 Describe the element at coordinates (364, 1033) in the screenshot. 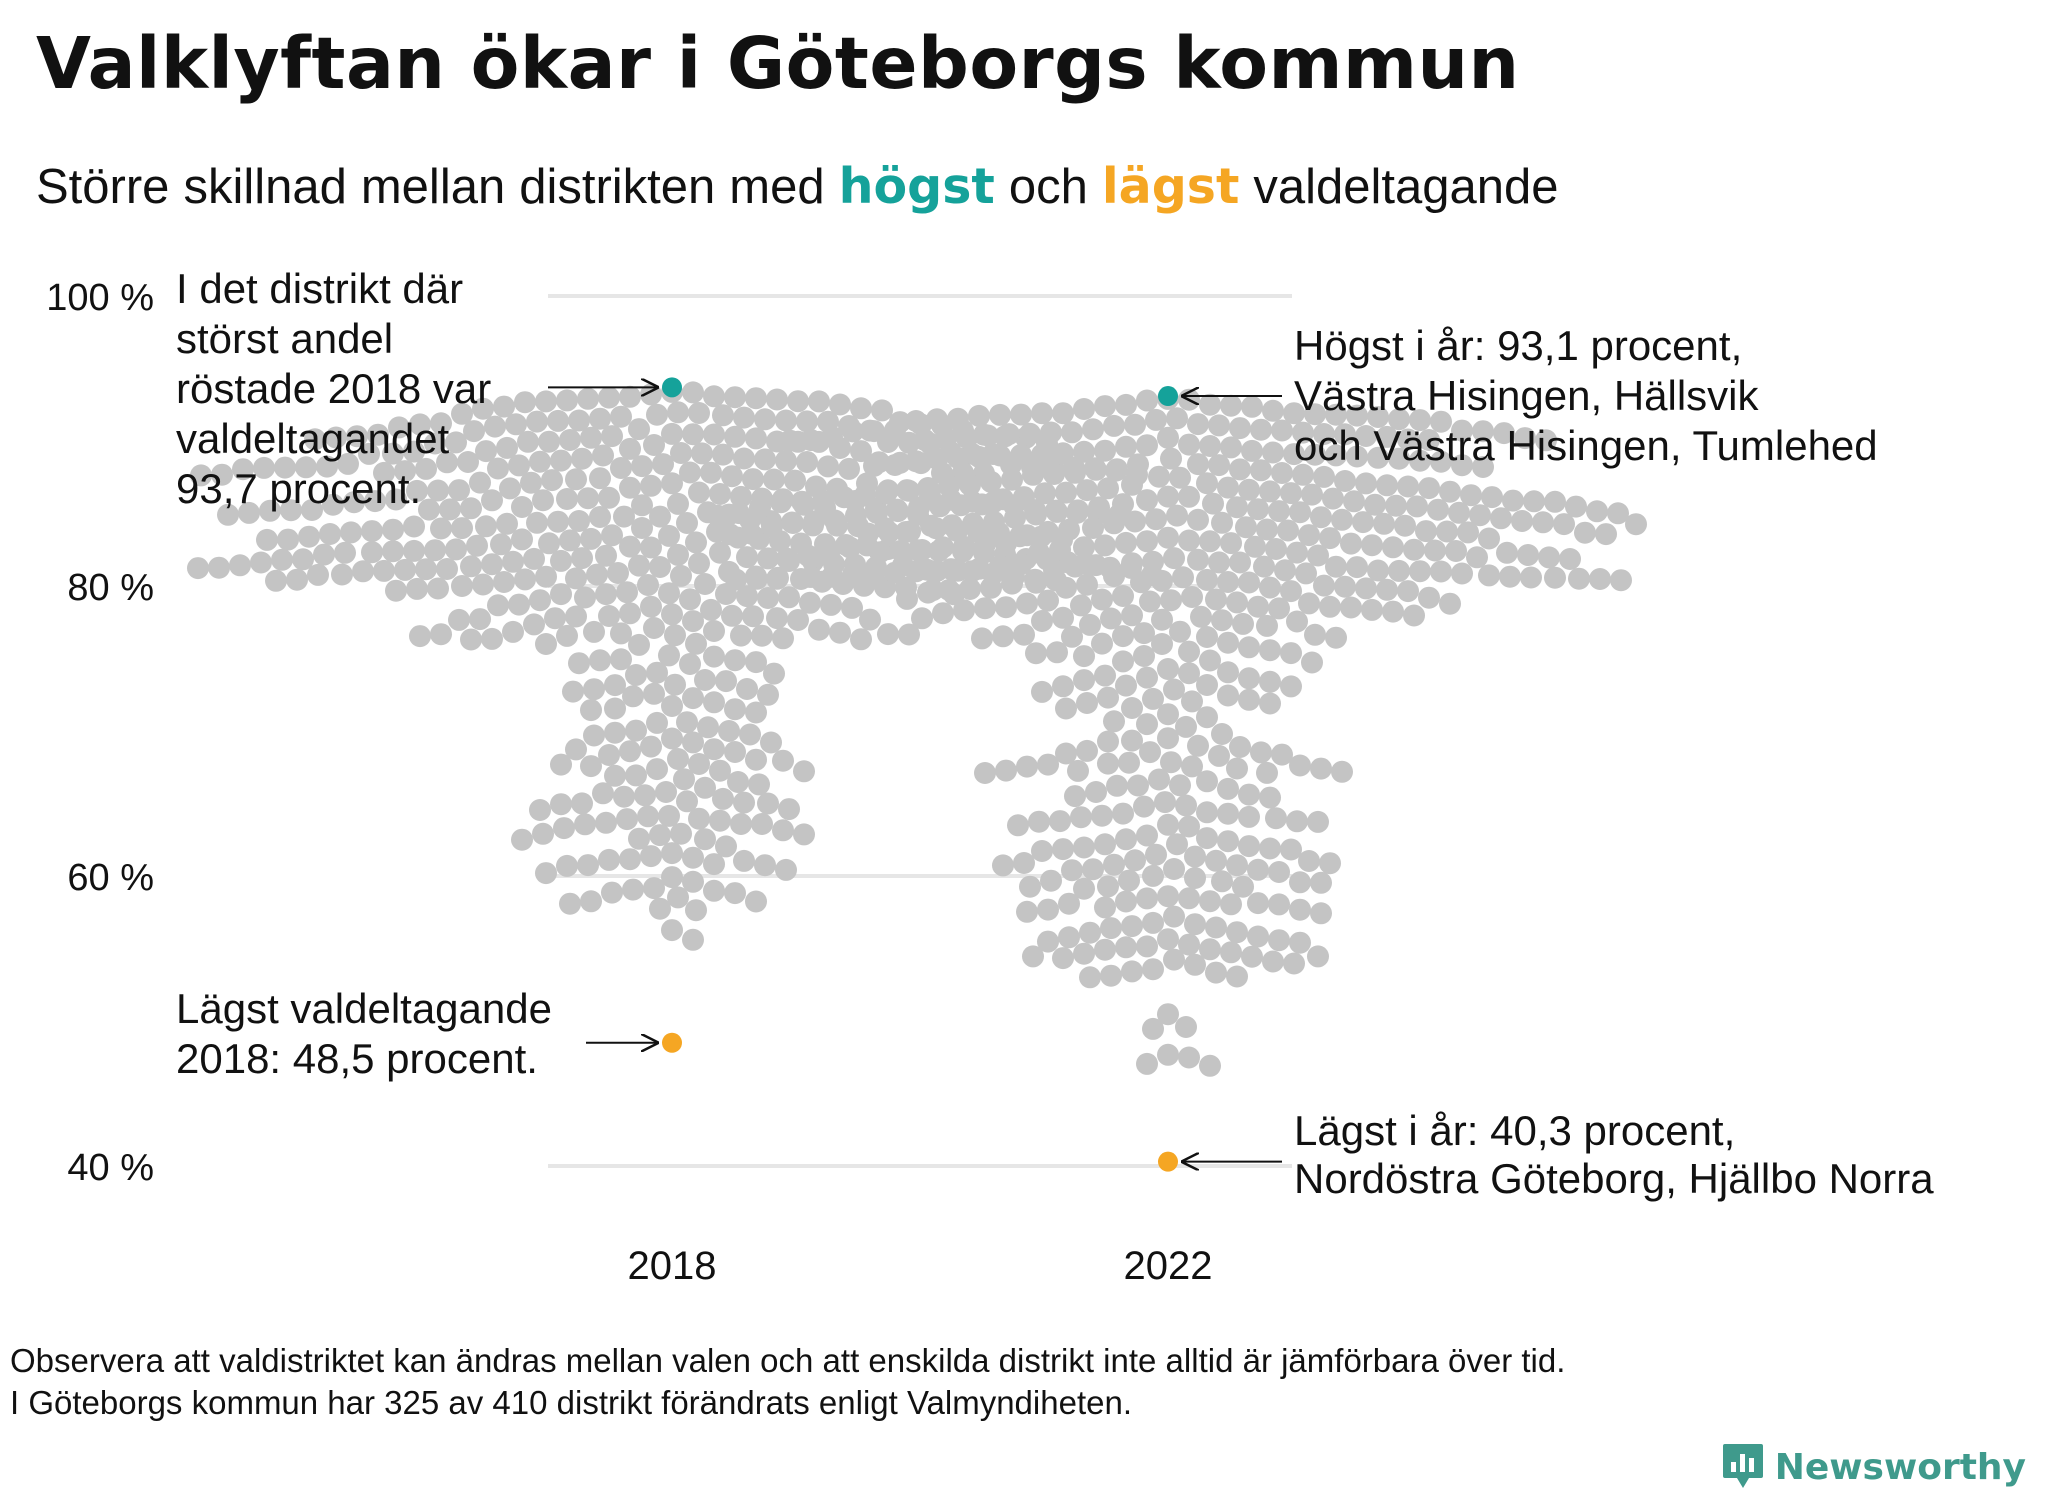

I see `annotation-min-2018: Lägst valdeltagande 2018: 48,5 procent.` at that location.